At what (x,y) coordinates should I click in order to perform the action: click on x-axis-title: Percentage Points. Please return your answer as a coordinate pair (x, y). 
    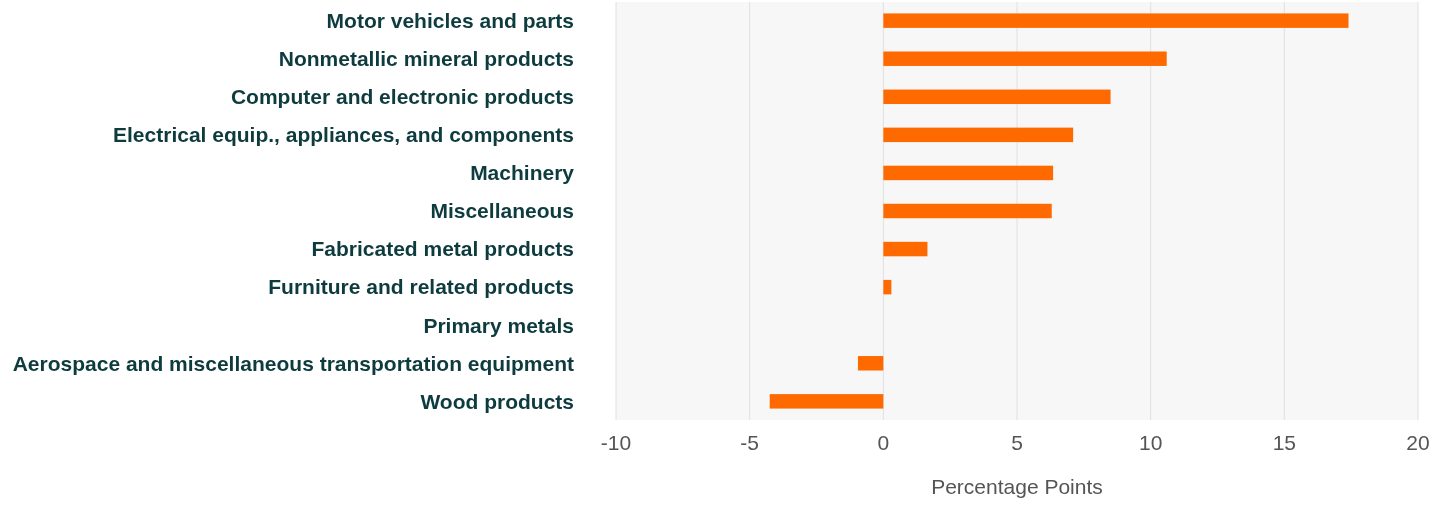
    Looking at the image, I should click on (1017, 486).